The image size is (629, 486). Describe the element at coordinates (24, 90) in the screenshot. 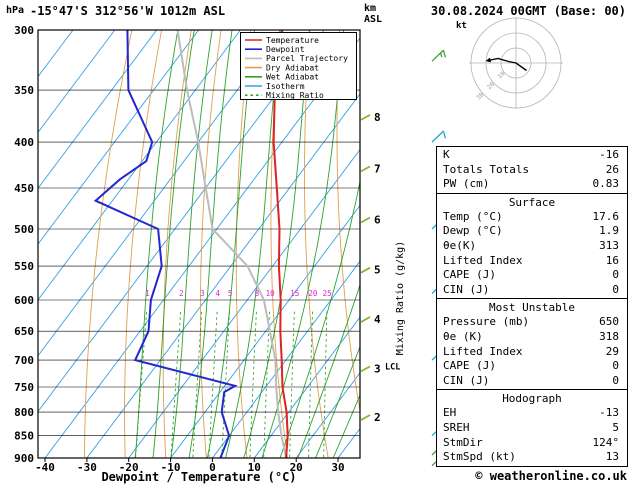

I see `pressure-tick-label: 350` at that location.